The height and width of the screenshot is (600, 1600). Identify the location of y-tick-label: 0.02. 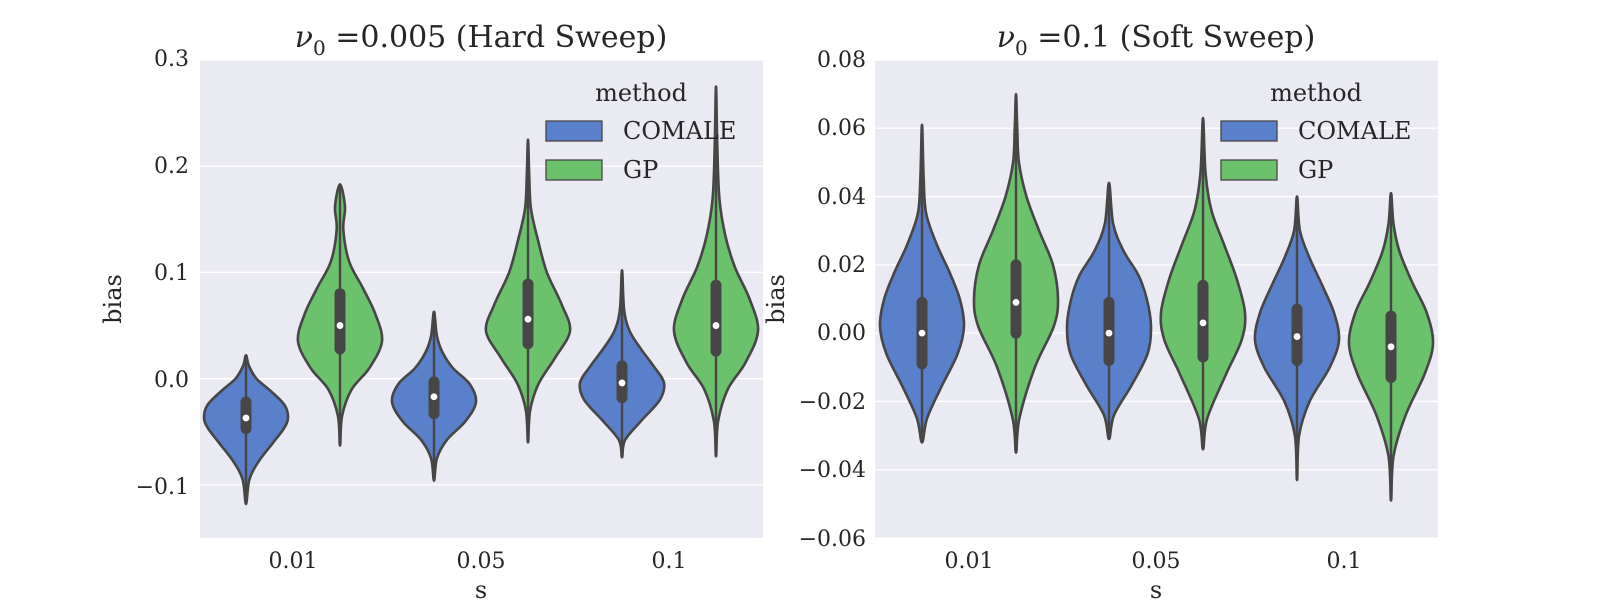
(841, 265).